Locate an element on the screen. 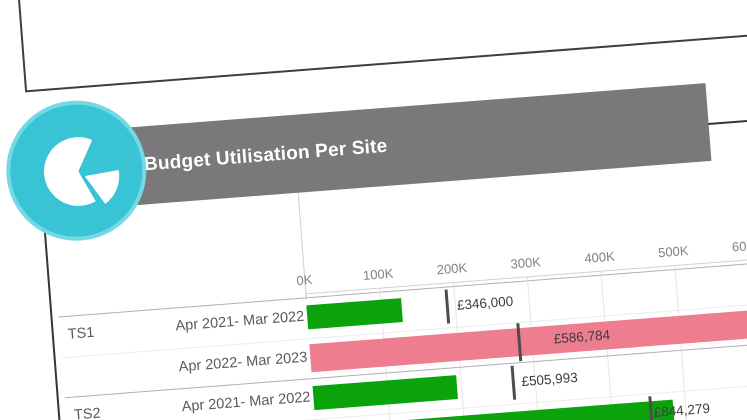  x-tick-label: 300K is located at coordinates (526, 263).